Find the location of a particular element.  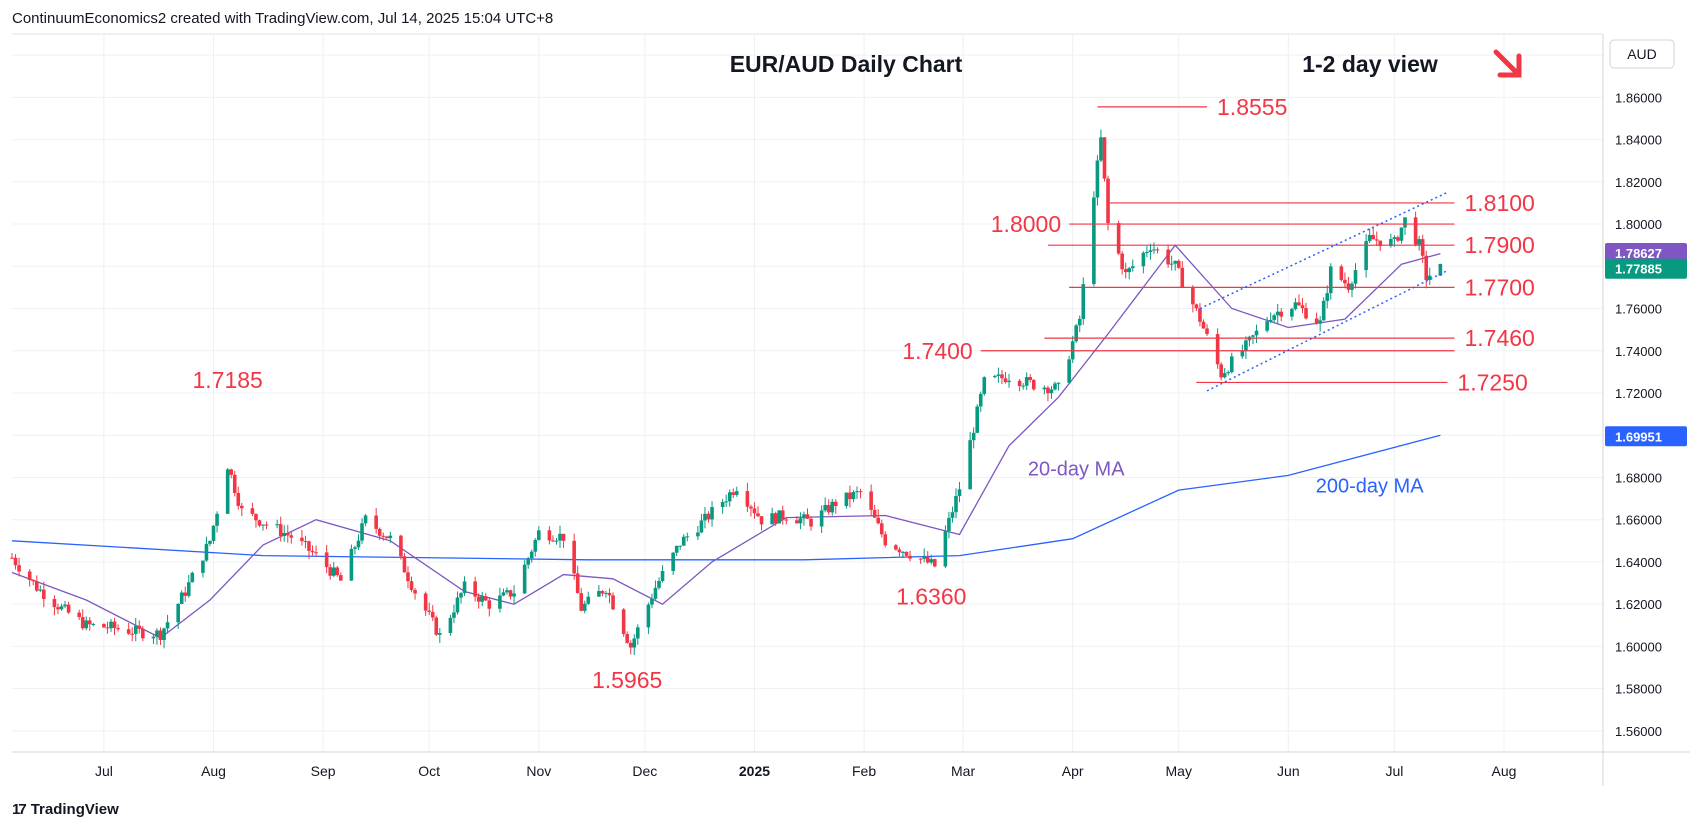

level-label: 1.8100 is located at coordinates (1500, 203).